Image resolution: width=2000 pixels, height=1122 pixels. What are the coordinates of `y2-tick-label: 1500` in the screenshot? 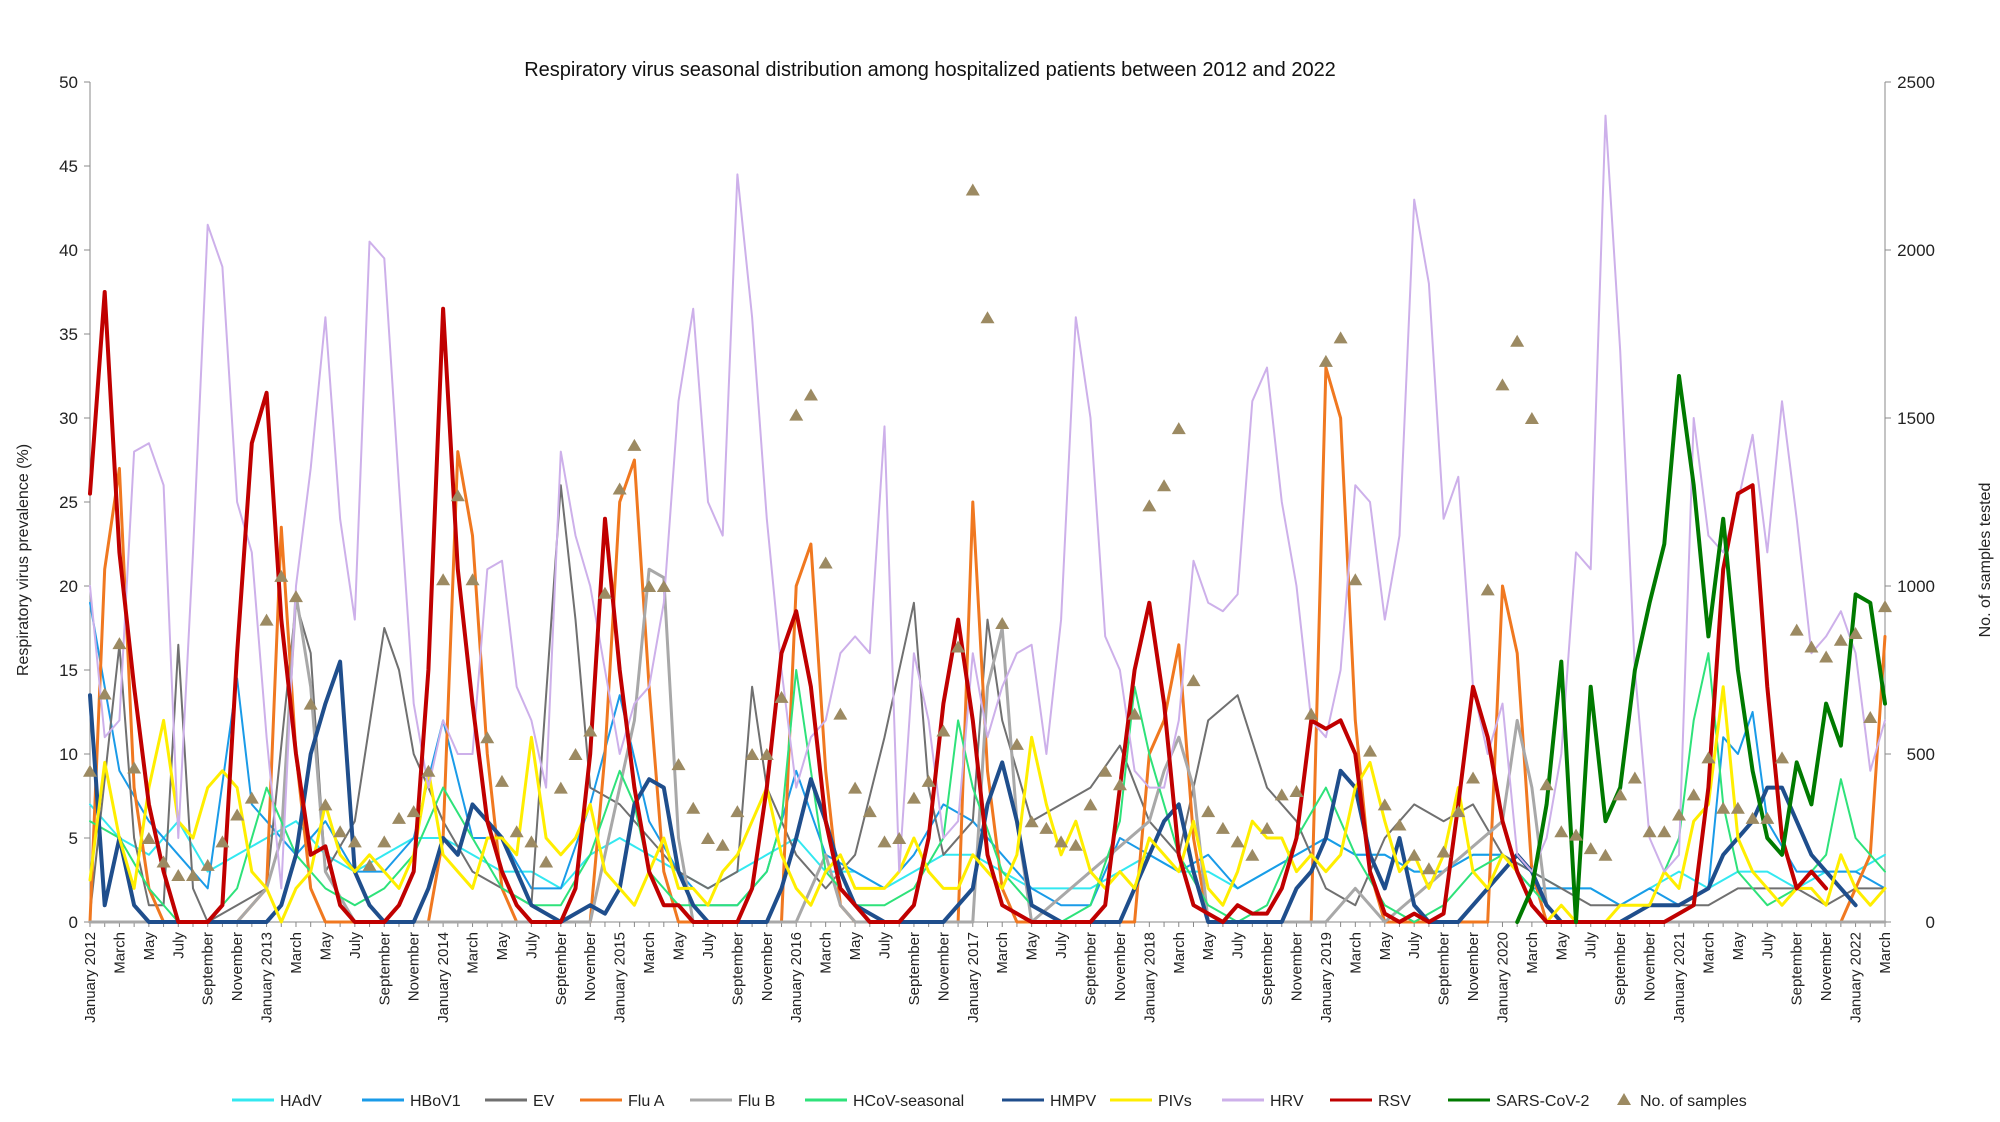 It's located at (1916, 418).